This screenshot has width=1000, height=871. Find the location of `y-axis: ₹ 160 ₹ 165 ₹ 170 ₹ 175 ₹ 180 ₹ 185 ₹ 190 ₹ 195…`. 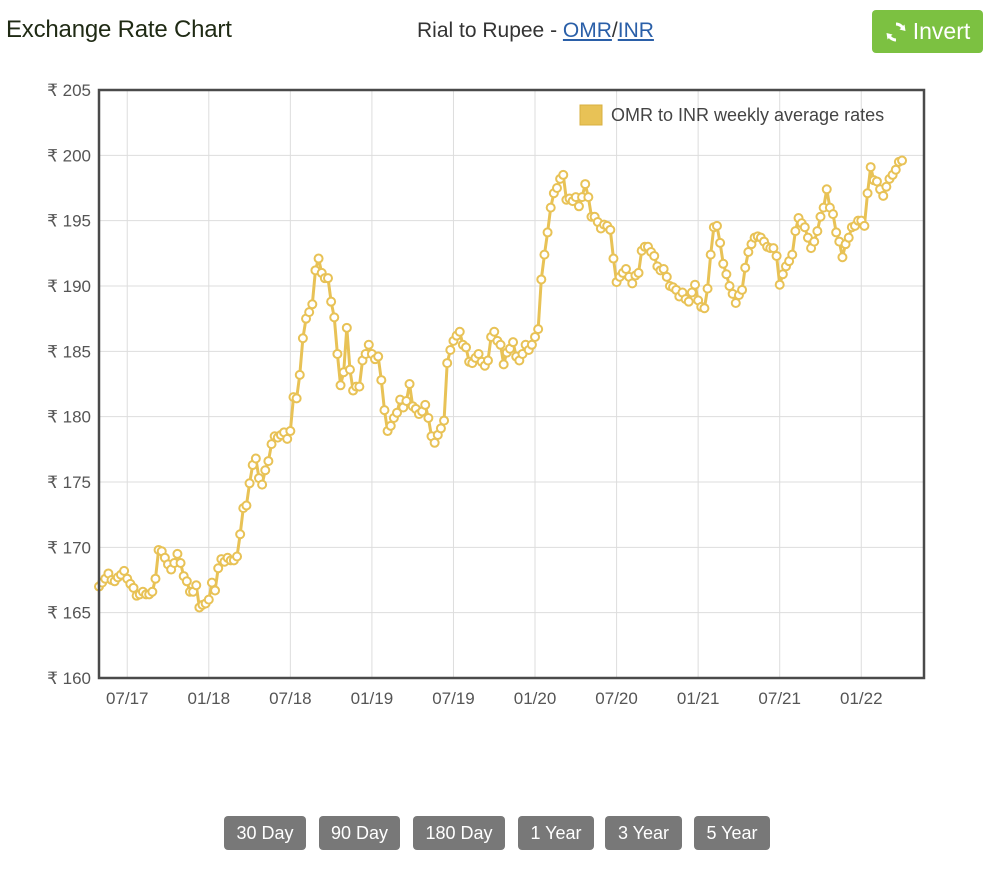

y-axis: ₹ 160 ₹ 165 ₹ 170 ₹ 175 ₹ 180 ₹ 185 ₹ 190 ₹ 195… is located at coordinates (69, 384).